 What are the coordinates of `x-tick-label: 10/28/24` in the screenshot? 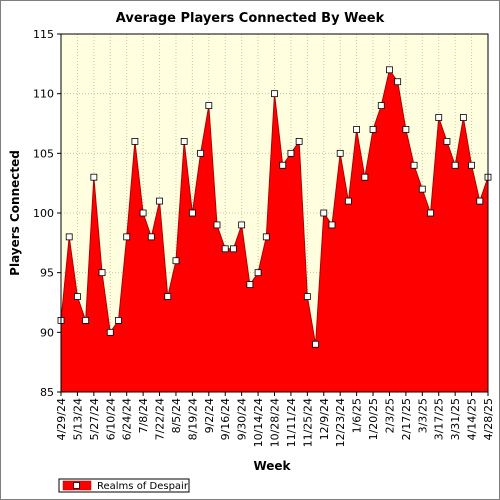 It's located at (275, 422).